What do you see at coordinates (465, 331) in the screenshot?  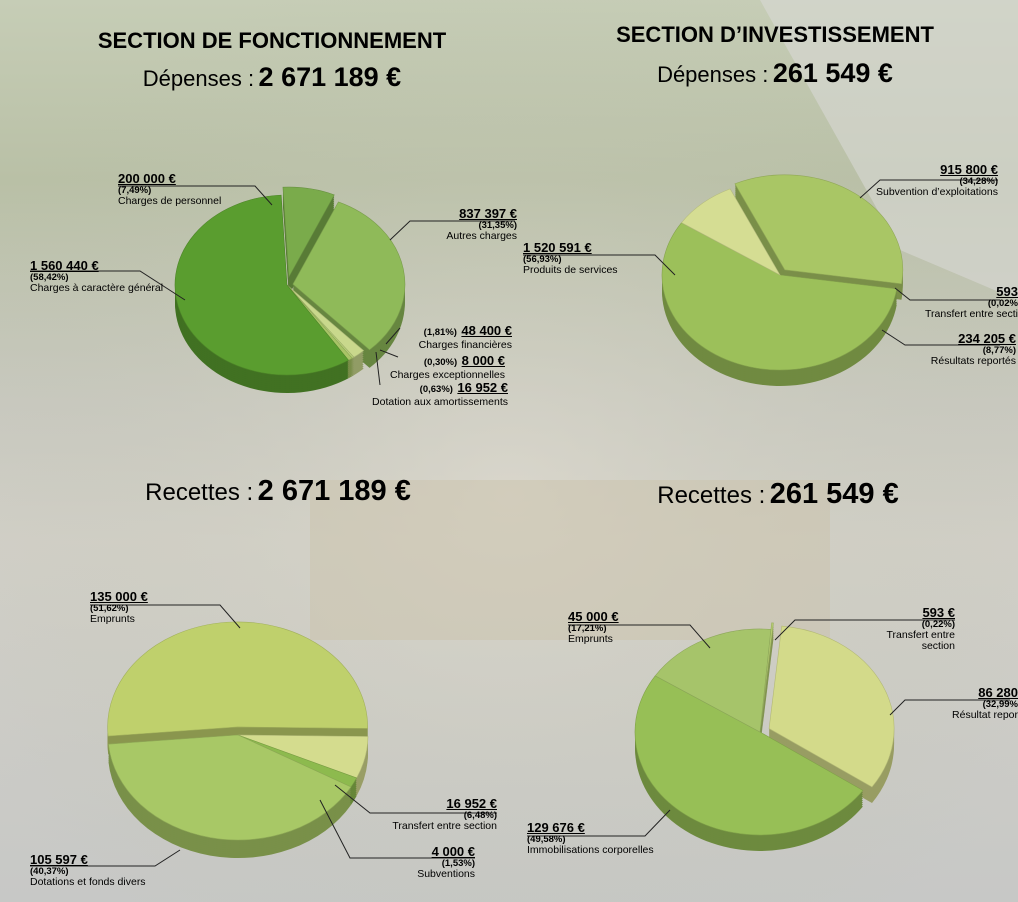 I see `label-row: (1,81%) 48 400 €` at bounding box center [465, 331].